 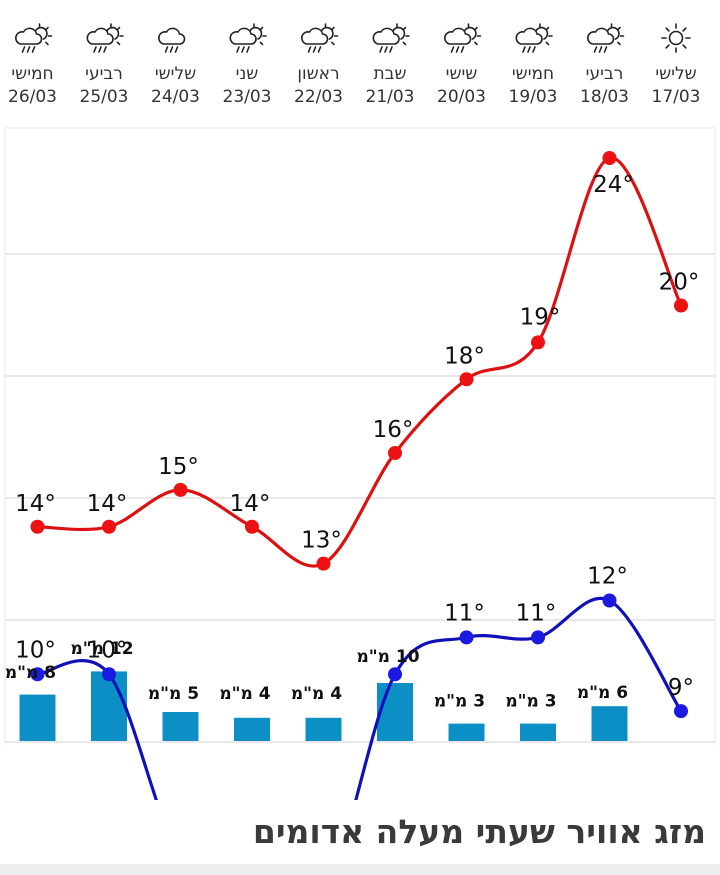 What do you see at coordinates (318, 74) in the screenshot?
I see `day-label: ראשון` at bounding box center [318, 74].